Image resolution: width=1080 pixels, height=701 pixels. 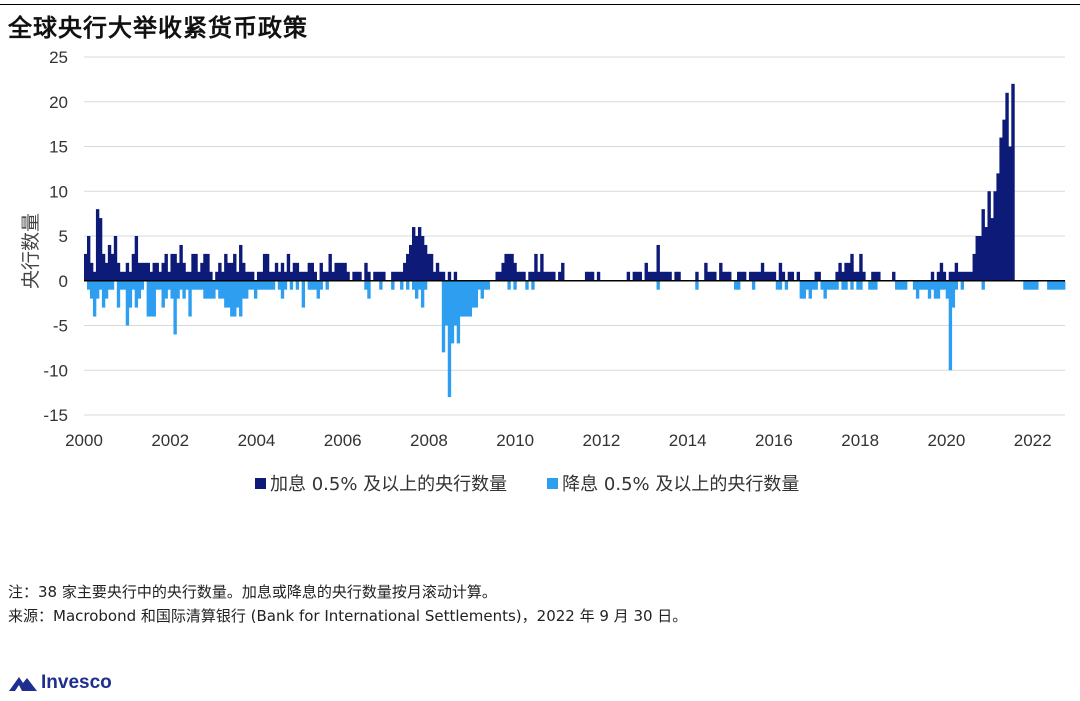 I want to click on note-text: 注：38 家主要央行中的央行数量。加息或降息的央行数量按月滚动计算。, so click(x=252, y=592).